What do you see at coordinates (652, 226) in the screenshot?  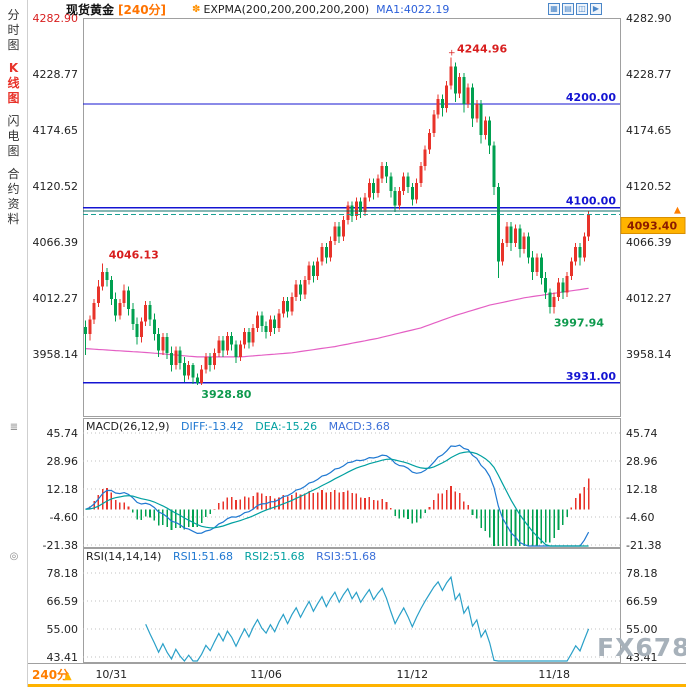 I see `current-price-value: 4093.40` at bounding box center [652, 226].